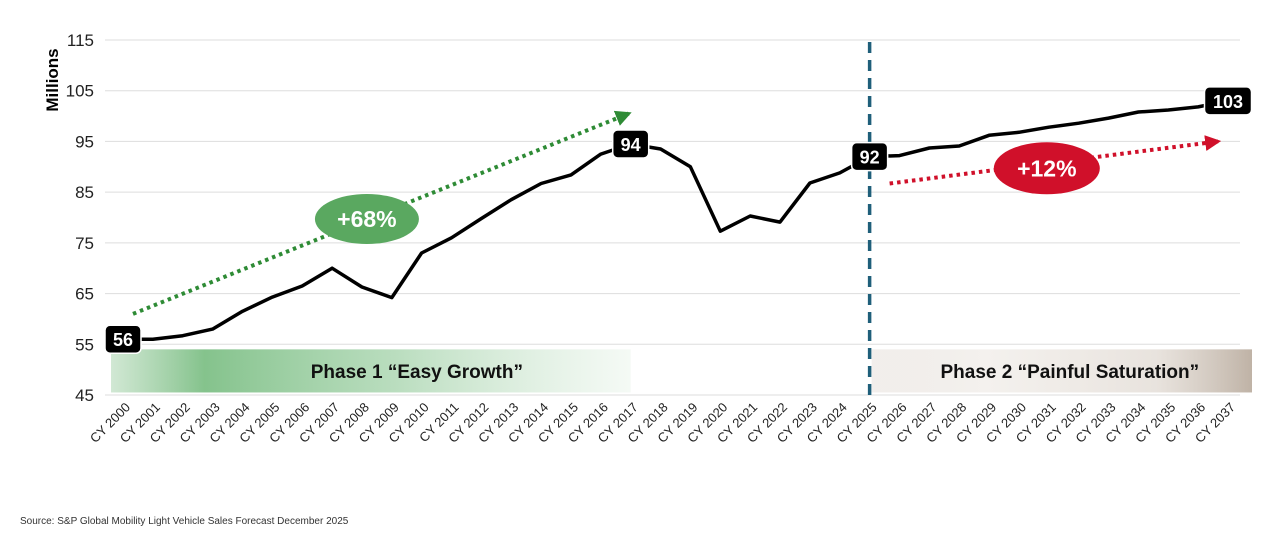 Image resolution: width=1280 pixels, height=541 pixels. I want to click on data-label: 92, so click(870, 158).